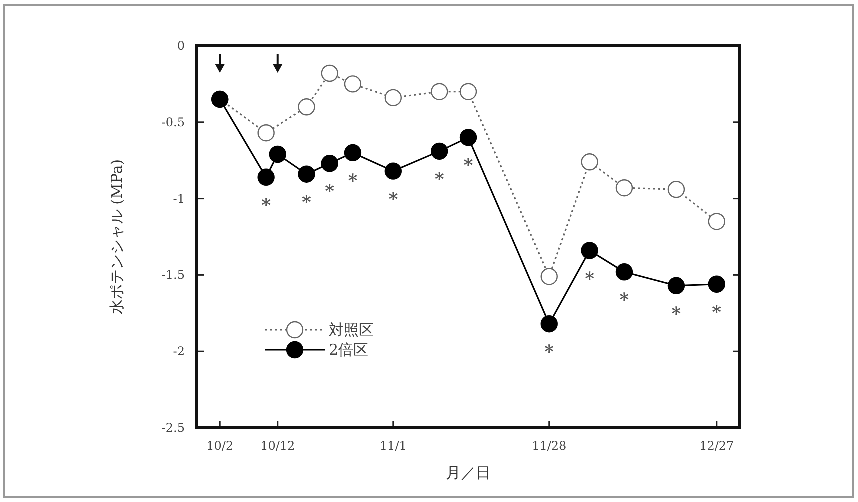 The height and width of the screenshot is (502, 858). I want to click on legend-label: 対照区, so click(351, 330).